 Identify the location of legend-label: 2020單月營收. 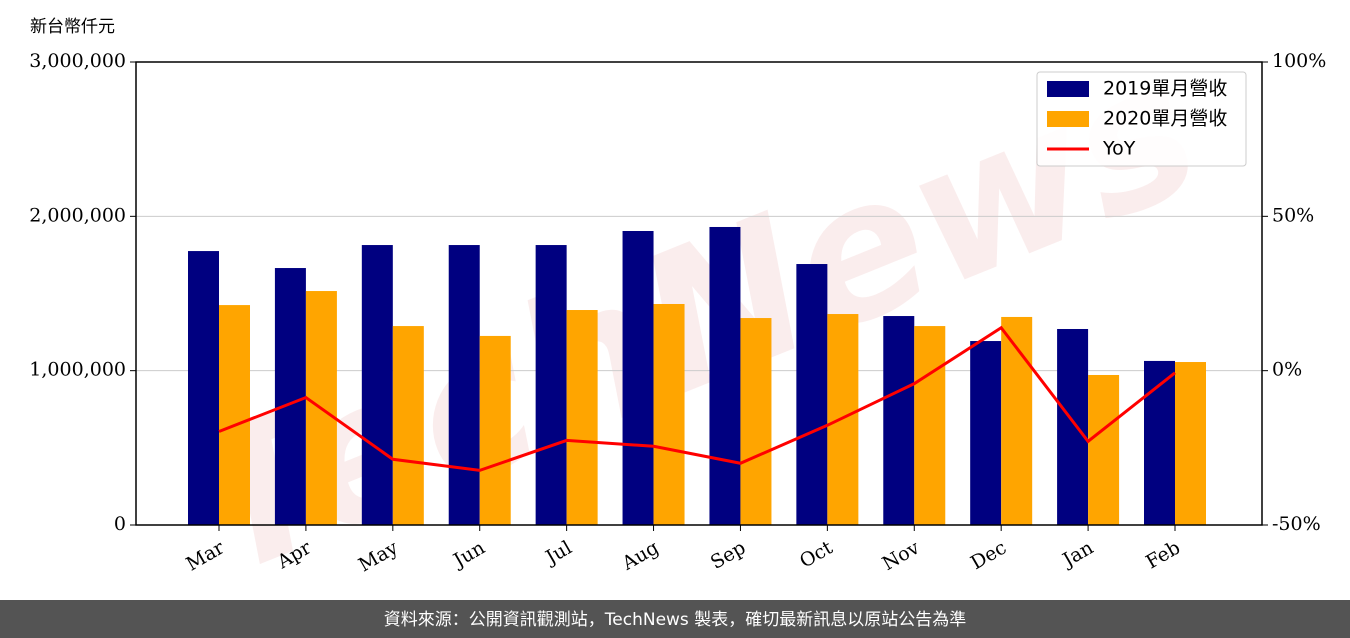
(1165, 119).